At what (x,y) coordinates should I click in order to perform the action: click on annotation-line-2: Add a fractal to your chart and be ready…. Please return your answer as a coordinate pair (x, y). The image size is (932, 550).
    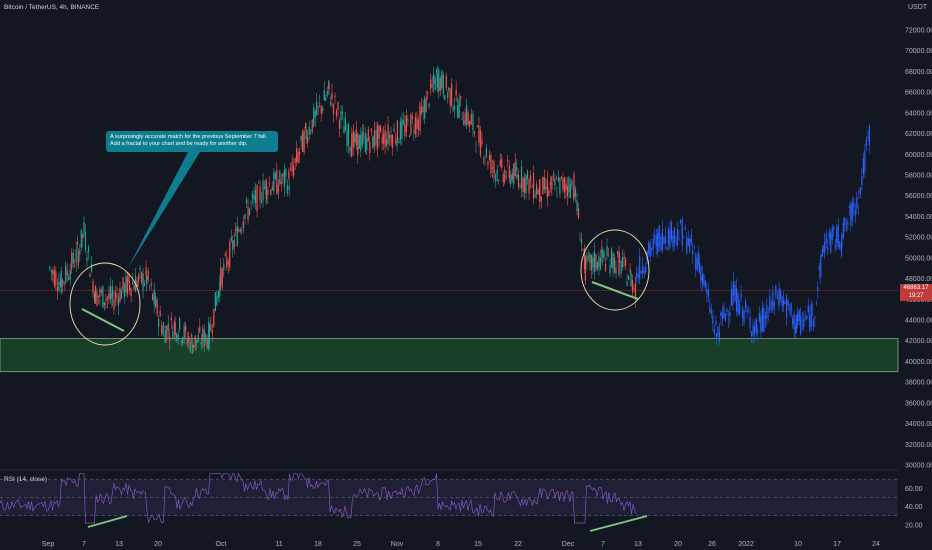
    Looking at the image, I should click on (179, 144).